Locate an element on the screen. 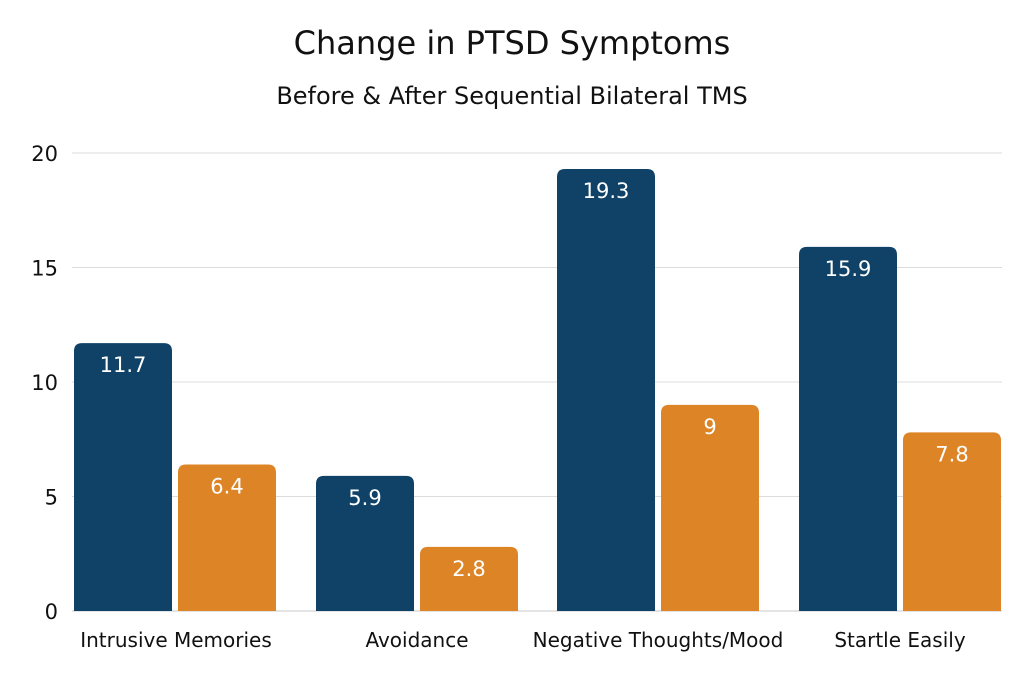 The width and height of the screenshot is (1024, 683). data-label: 6.4 is located at coordinates (226, 486).